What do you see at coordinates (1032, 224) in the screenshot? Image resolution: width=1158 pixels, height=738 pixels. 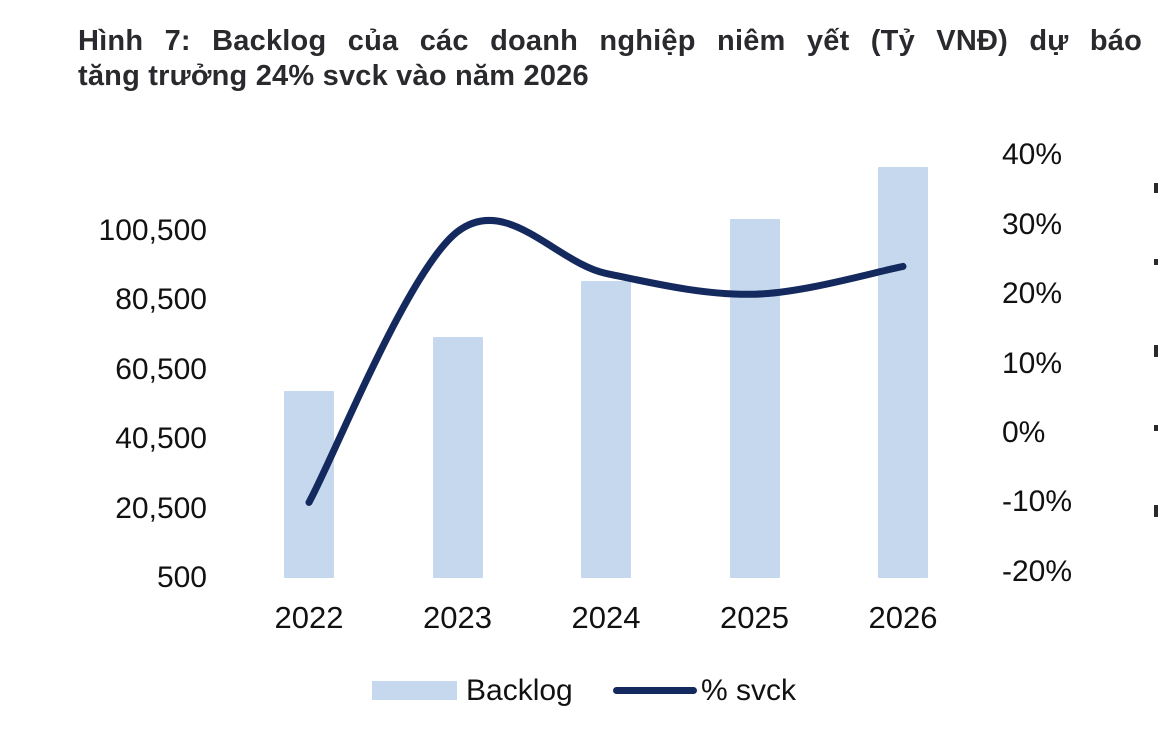 I see `right-axis-tick: 30%` at bounding box center [1032, 224].